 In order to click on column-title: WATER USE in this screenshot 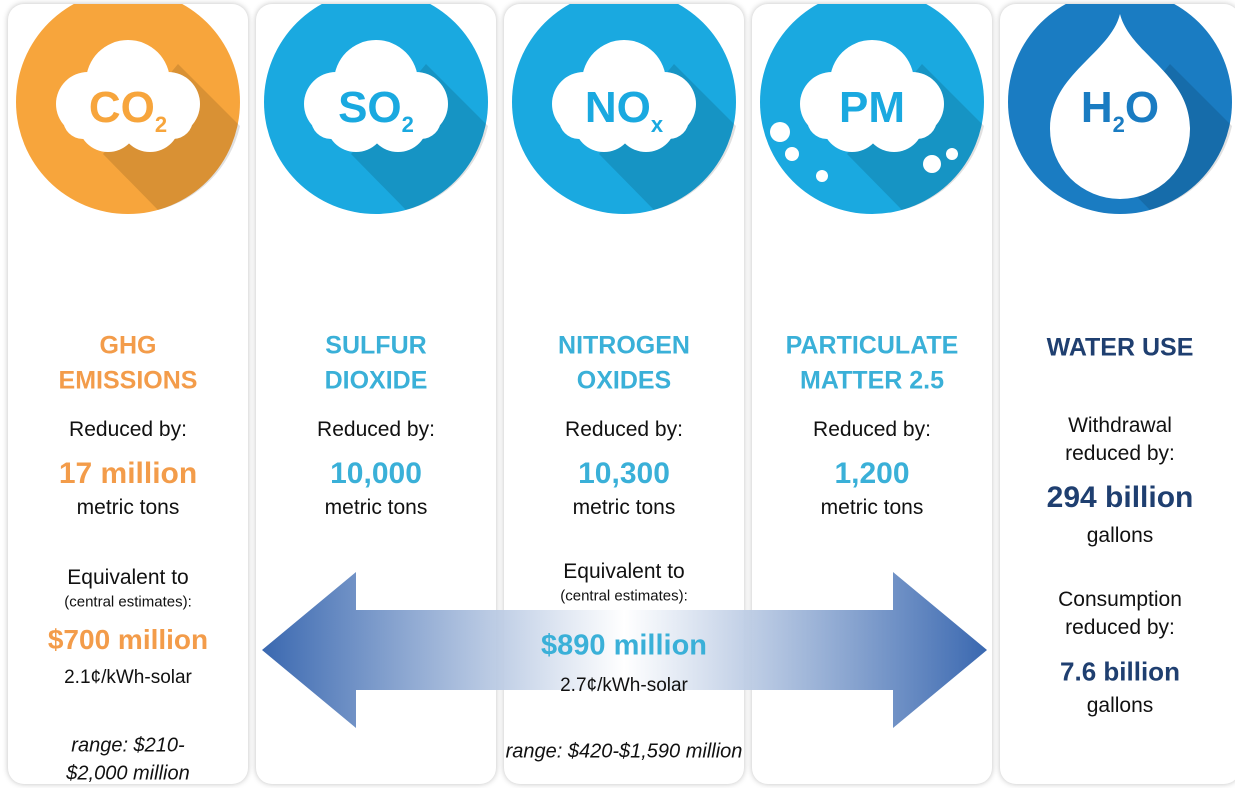, I will do `click(1120, 347)`.